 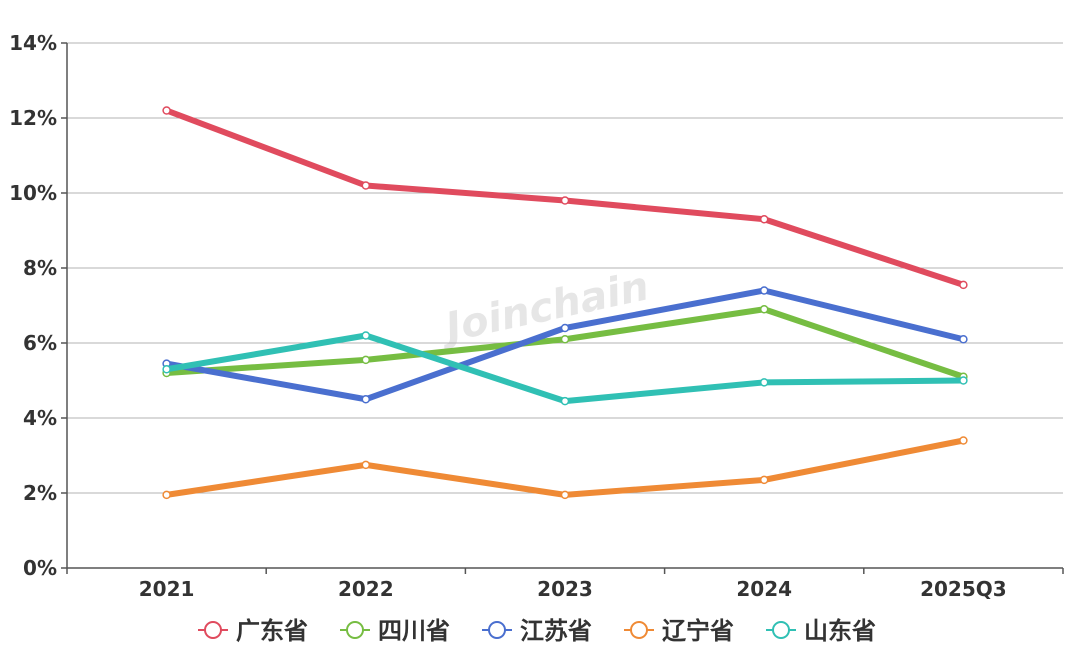 I want to click on y-tick-label: 14%, so click(x=33, y=43).